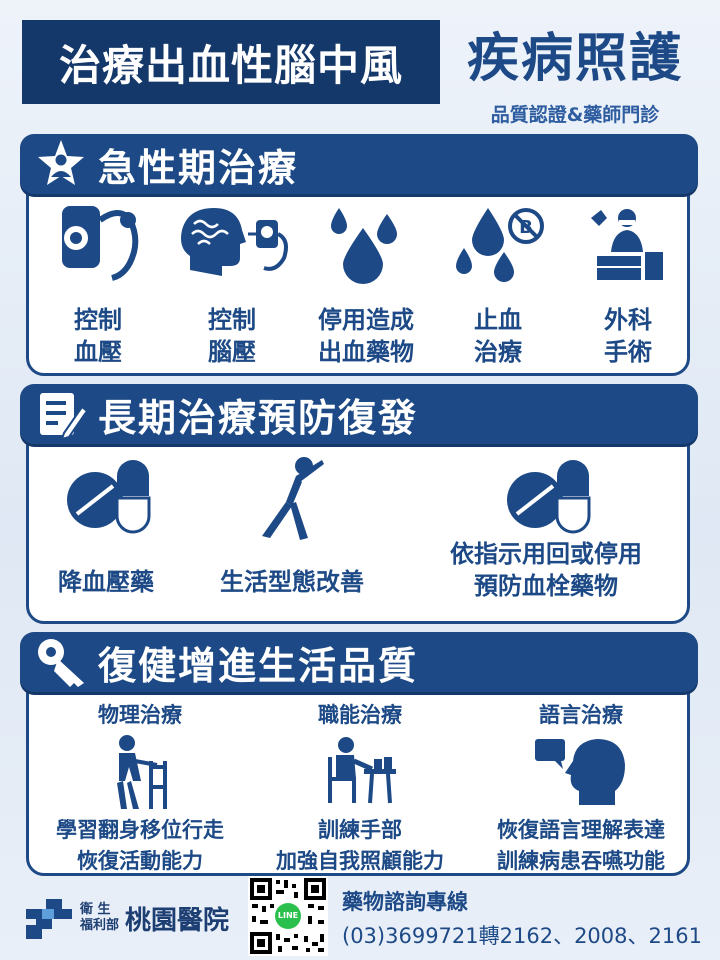 This screenshot has width=720, height=960. Describe the element at coordinates (177, 920) in the screenshot. I see `hospital-name: 桃園醫院` at that location.